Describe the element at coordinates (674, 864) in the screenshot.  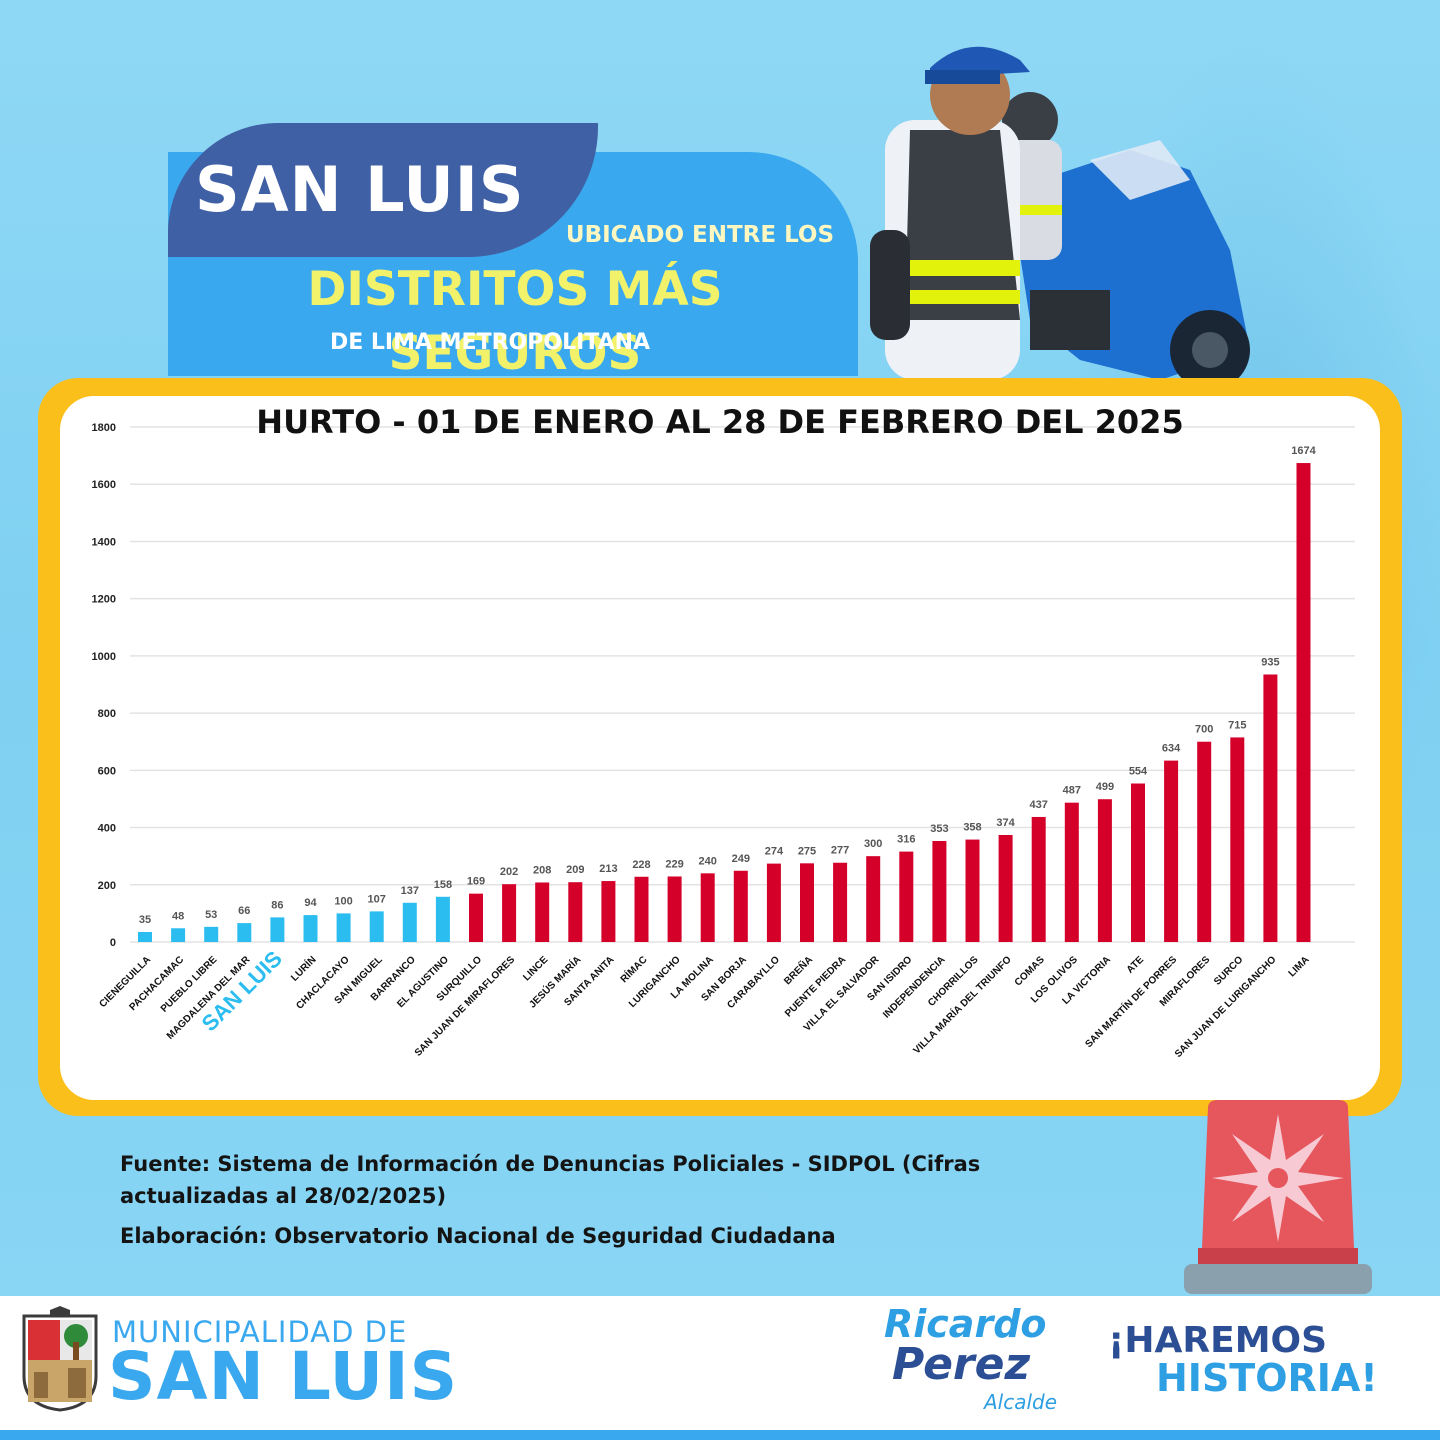
I see `data-label: 229` at that location.